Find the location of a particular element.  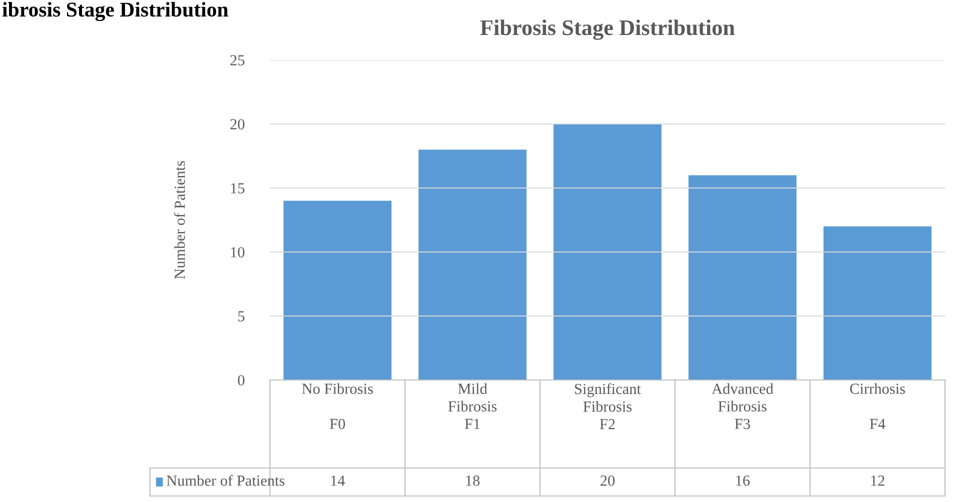

y-tick-label: 0 is located at coordinates (241, 380).